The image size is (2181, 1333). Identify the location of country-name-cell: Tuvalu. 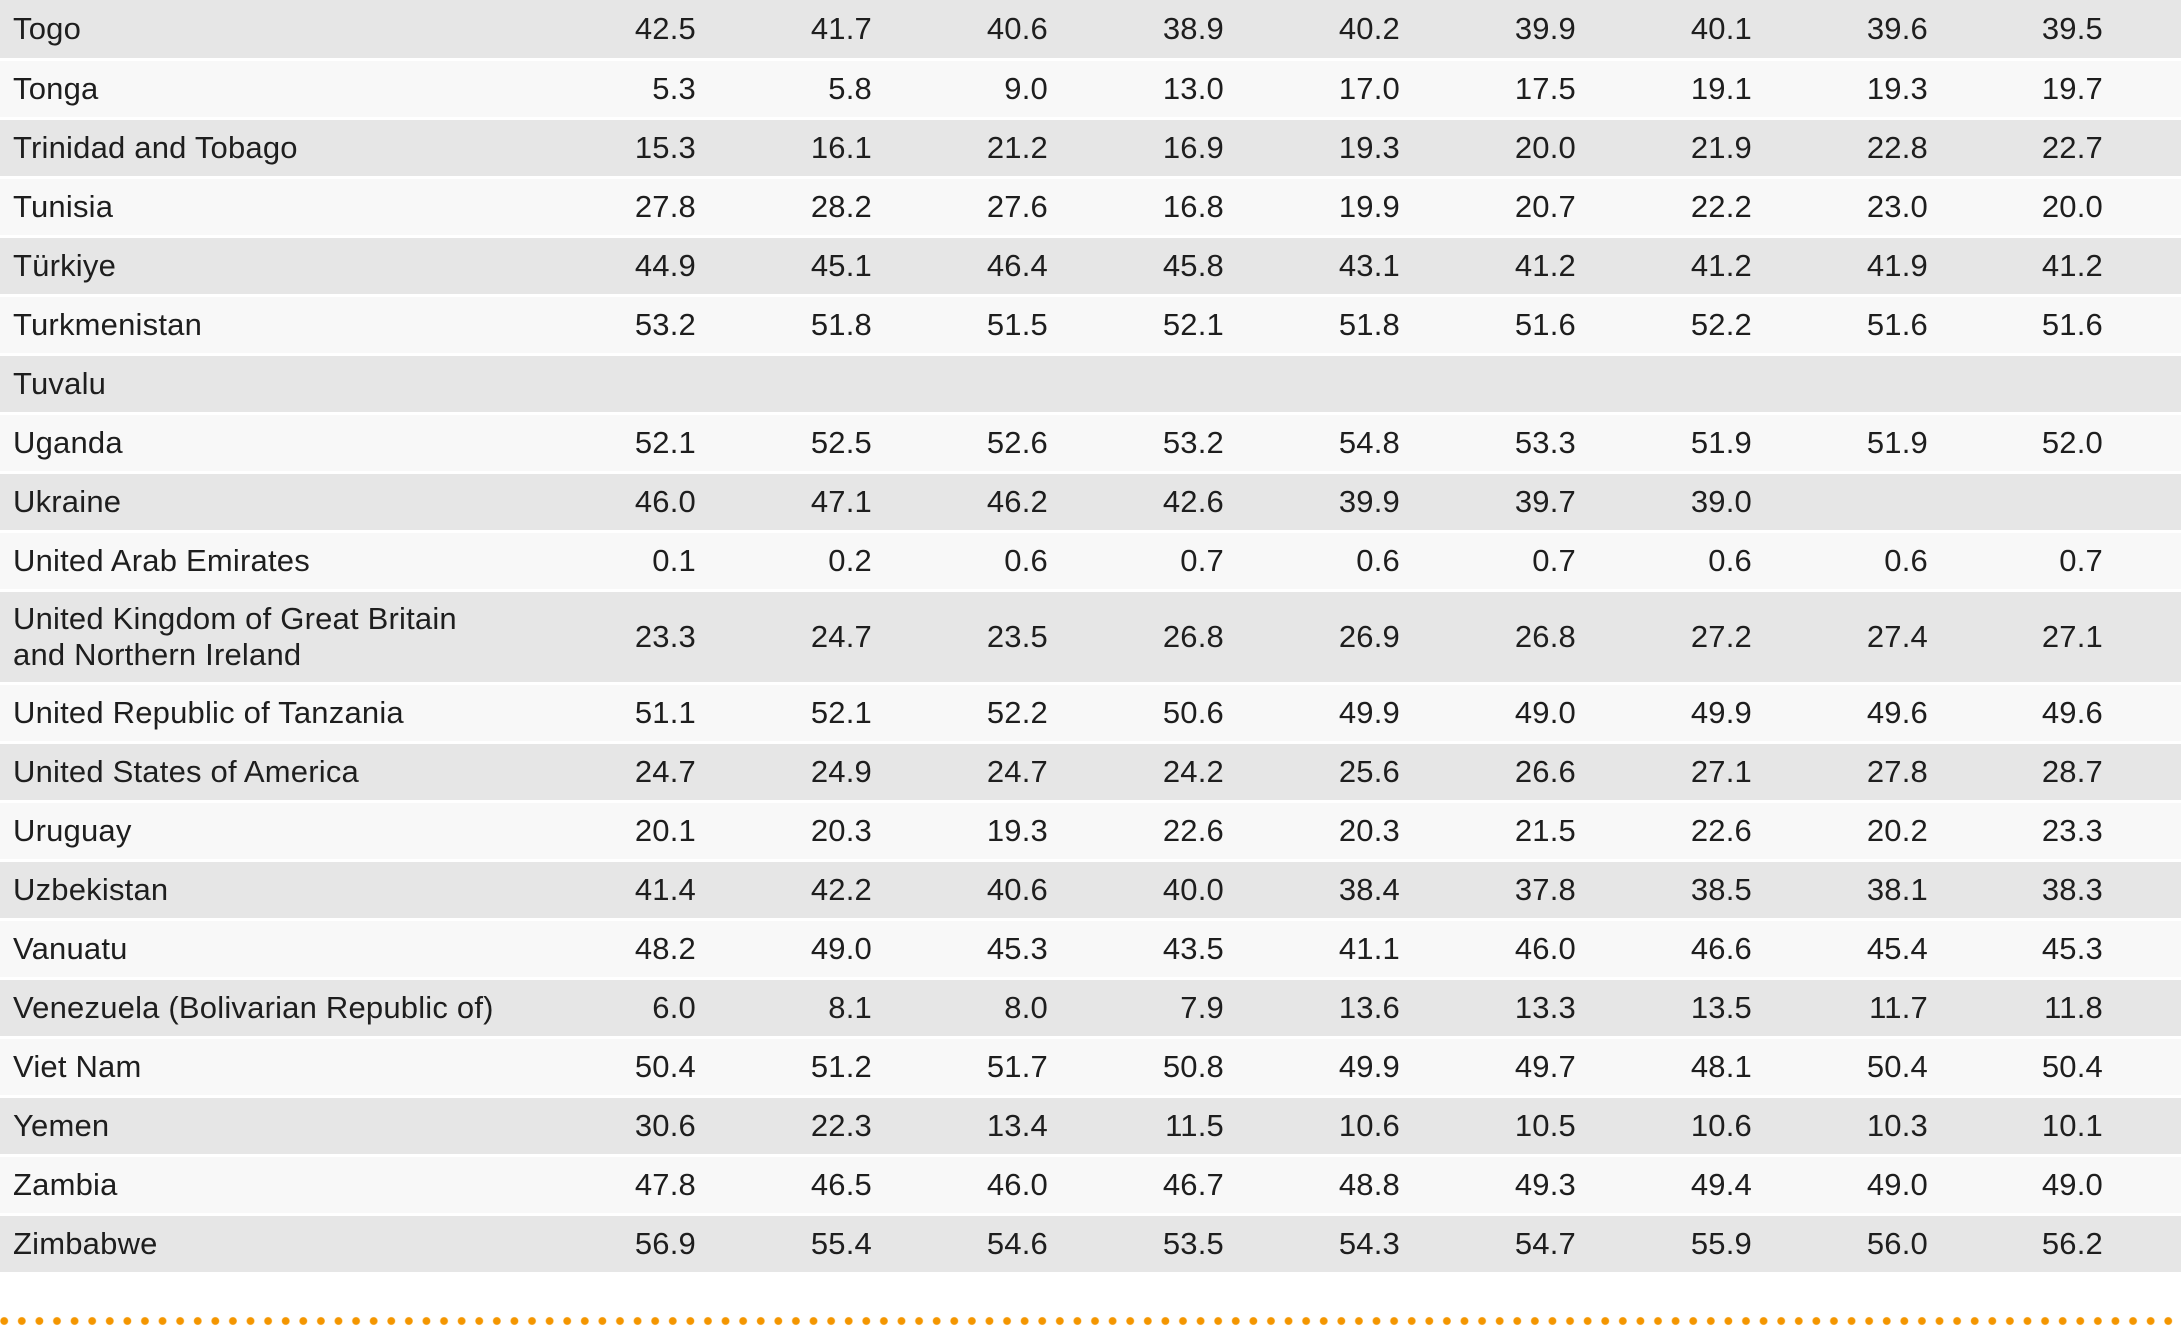
(260, 384).